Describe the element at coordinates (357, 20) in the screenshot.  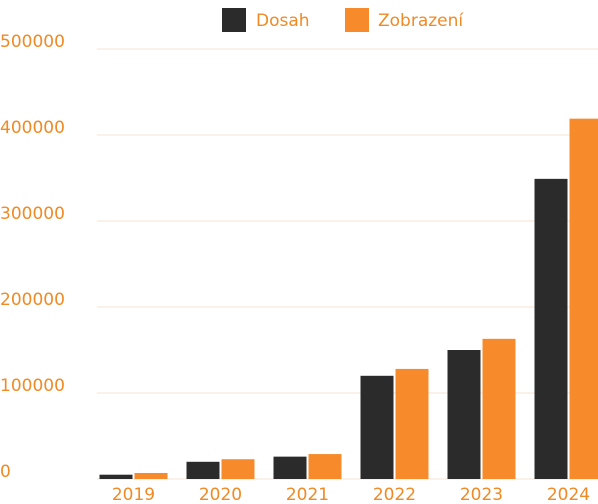
I see `legend-swatch-zobrazeni` at that location.